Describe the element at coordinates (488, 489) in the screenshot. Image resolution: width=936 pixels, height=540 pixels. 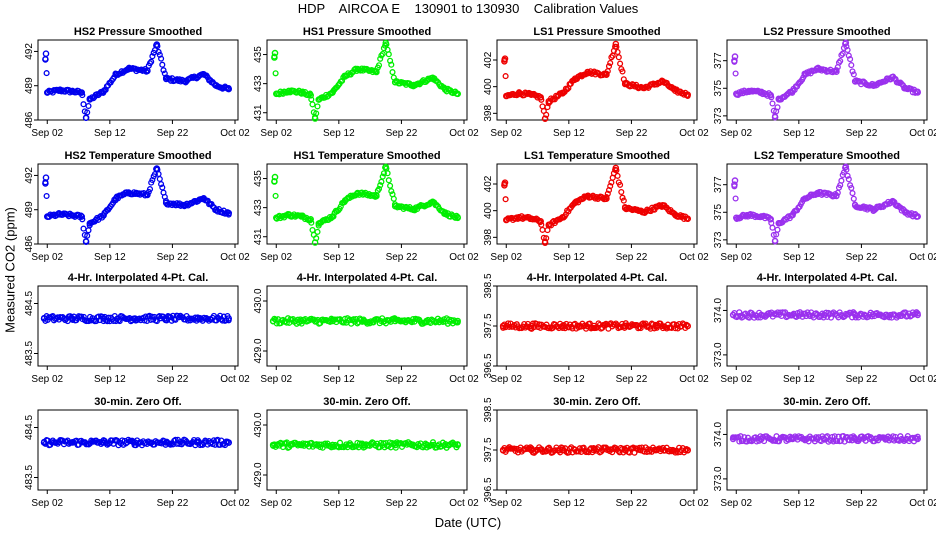
I see `y-tick-label: 396.5` at that location.